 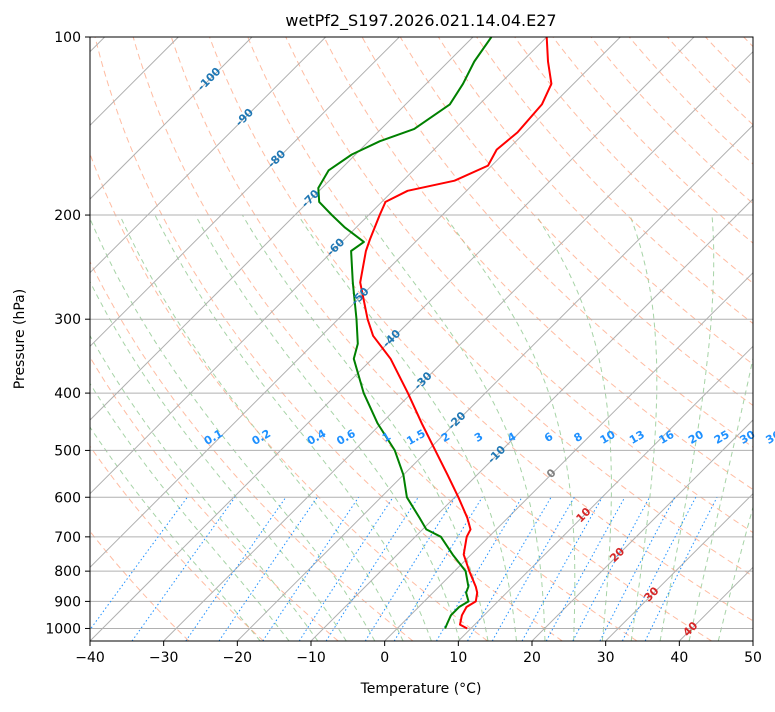 I want to click on mixing-ratio-label: 0.1, so click(x=213, y=437).